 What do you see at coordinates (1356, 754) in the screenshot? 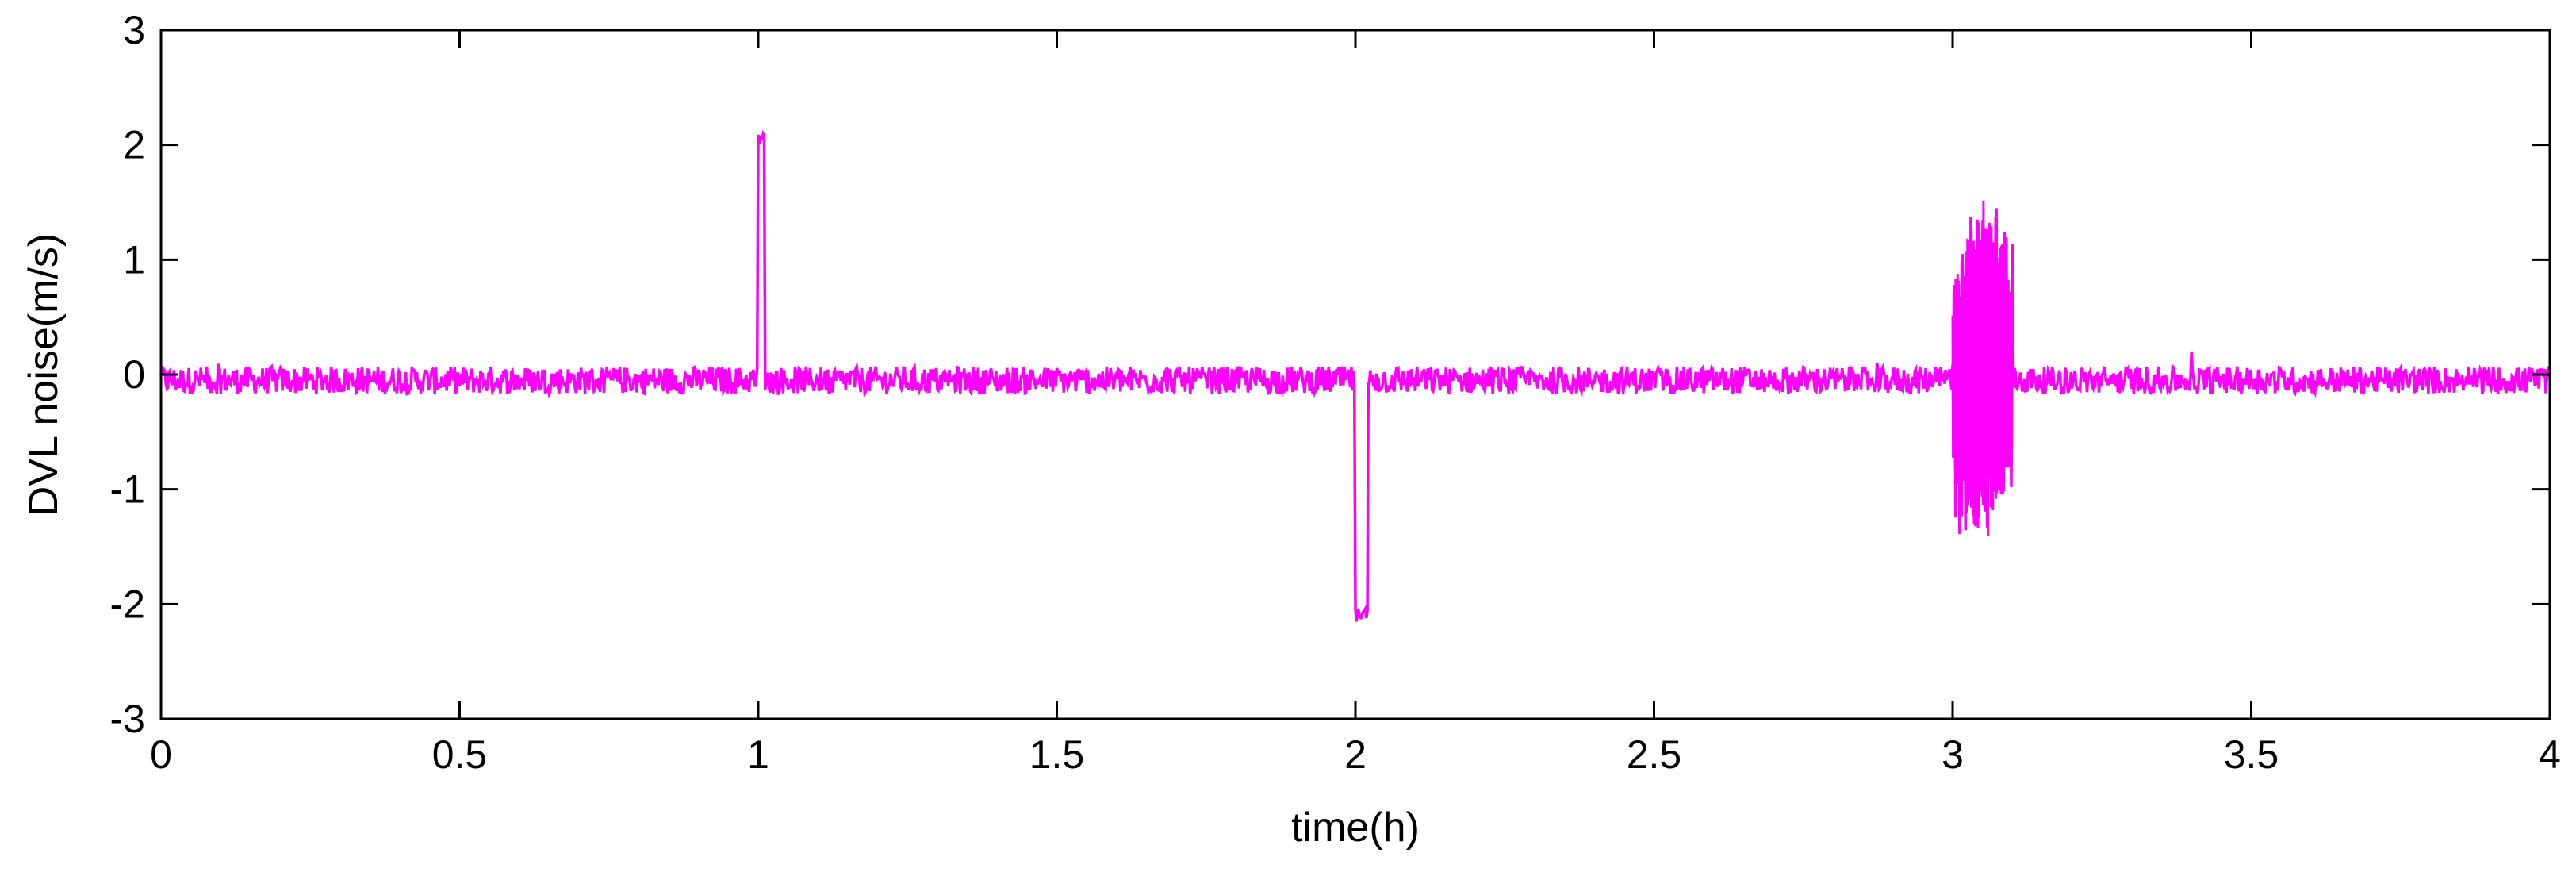
I see `x-tick-label: 2` at bounding box center [1356, 754].